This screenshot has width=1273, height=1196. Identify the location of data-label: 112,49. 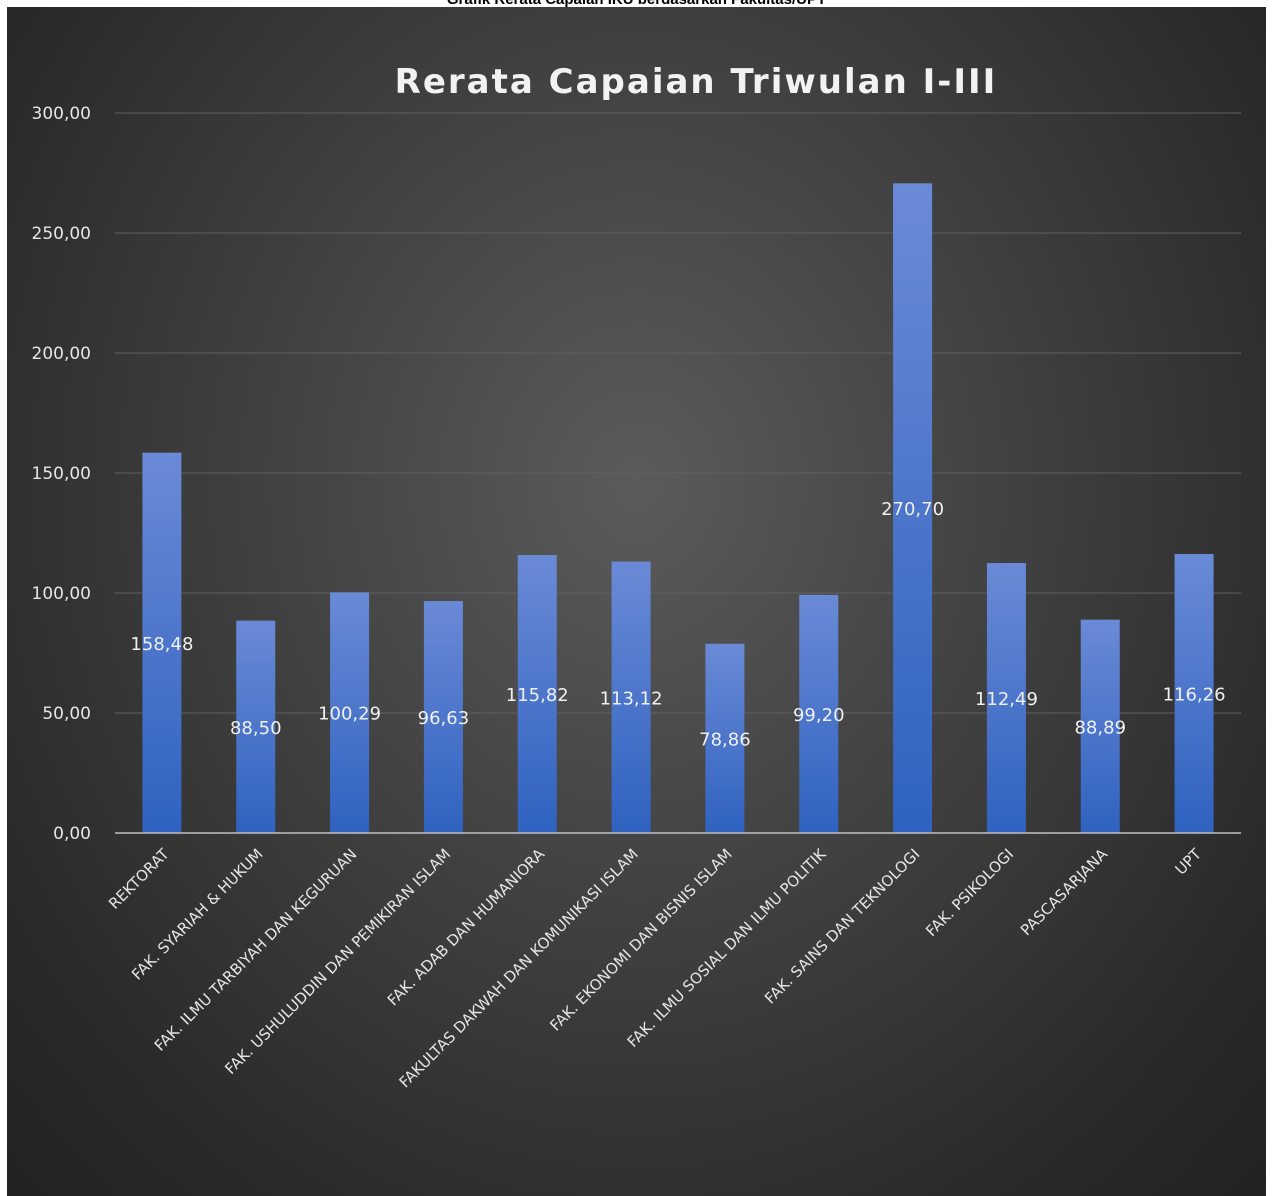
(1006, 699).